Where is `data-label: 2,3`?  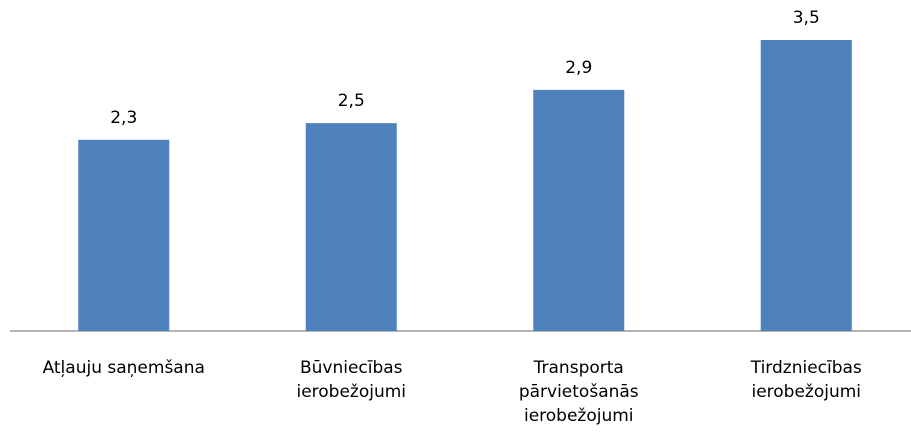 data-label: 2,3 is located at coordinates (123, 118).